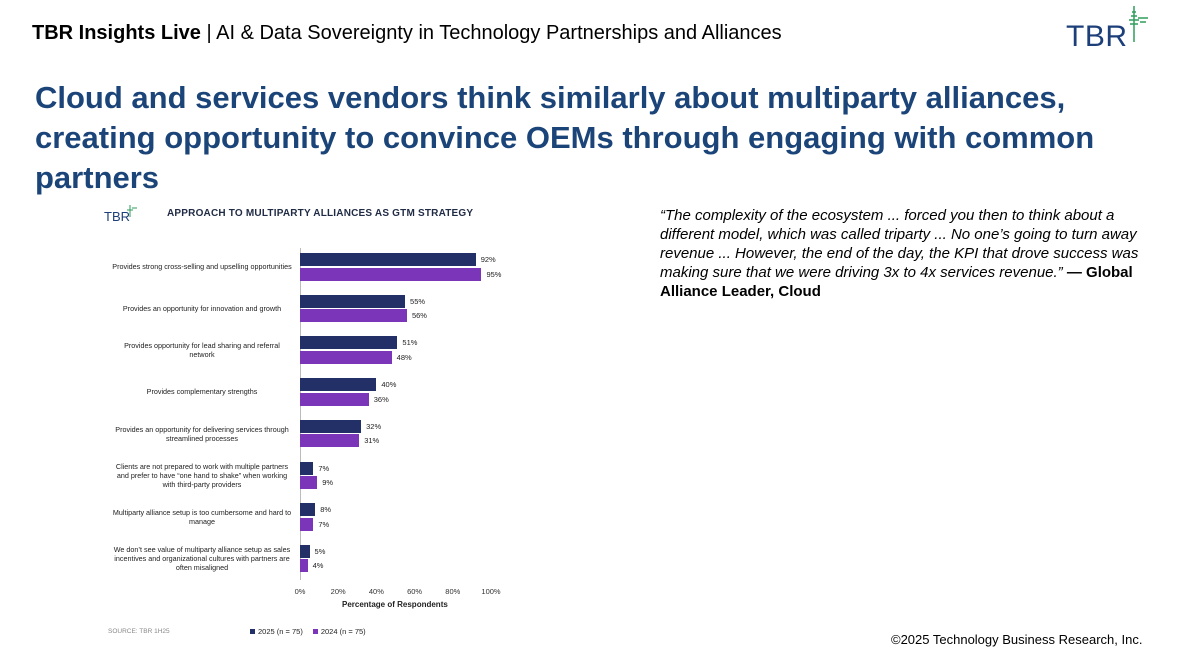 The height and width of the screenshot is (665, 1190). What do you see at coordinates (252, 631) in the screenshot?
I see `legend-swatch-2025` at bounding box center [252, 631].